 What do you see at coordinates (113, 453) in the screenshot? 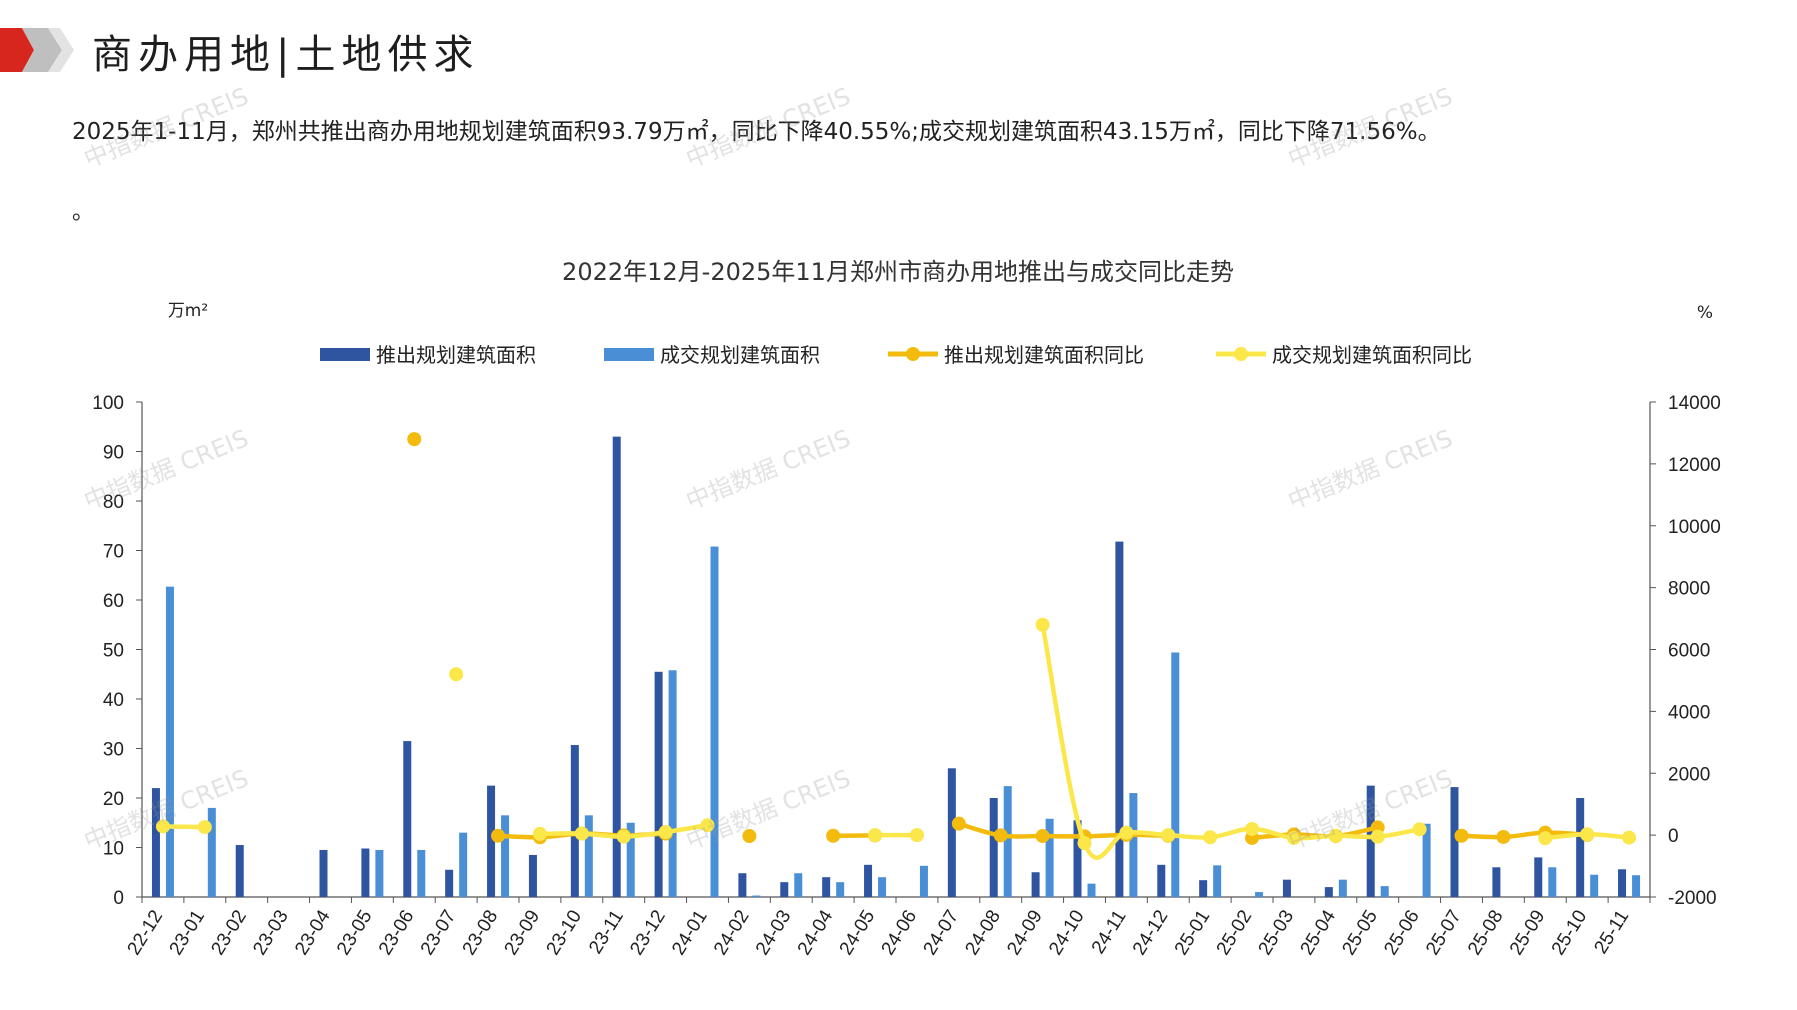
I see `y-left-tick-label: 90` at bounding box center [113, 453].